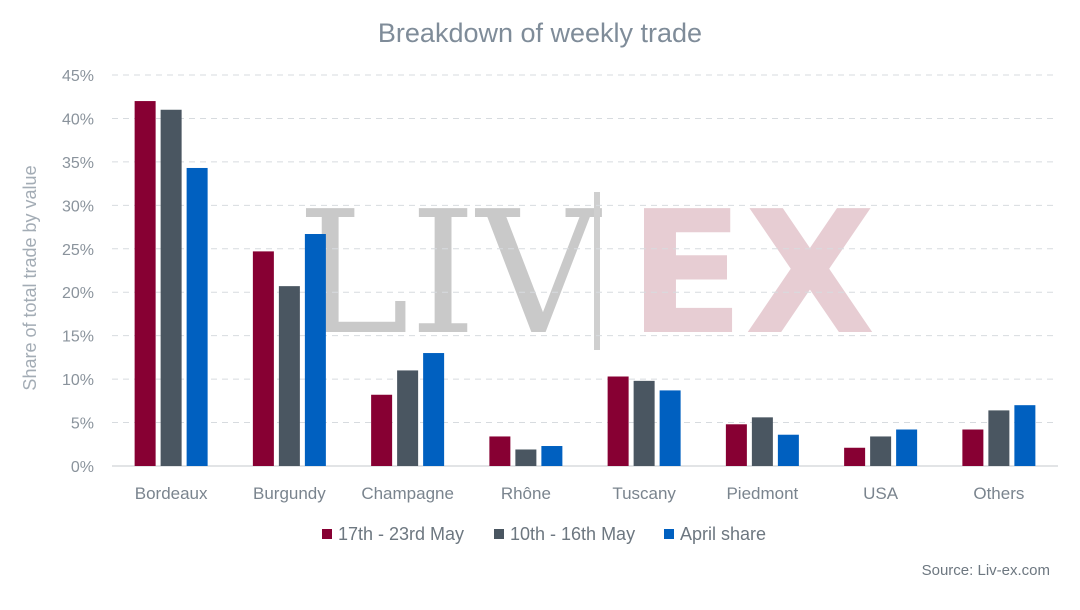 The height and width of the screenshot is (610, 1080). Describe the element at coordinates (644, 493) in the screenshot. I see `x-category-label: Tuscany` at that location.